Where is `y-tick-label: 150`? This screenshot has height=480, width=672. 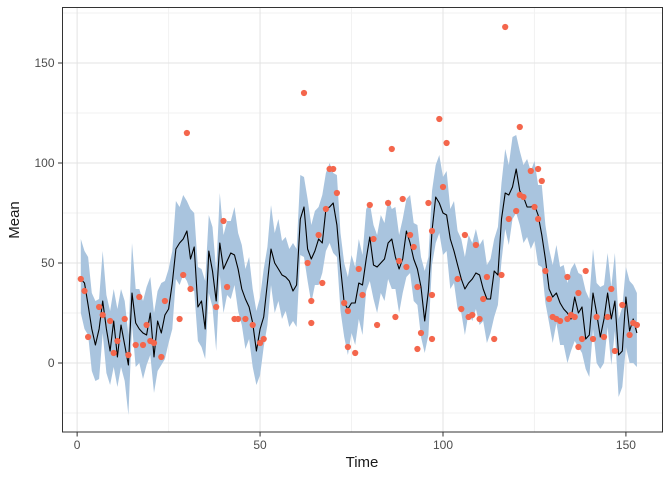 y-tick-label: 150 is located at coordinates (44, 63).